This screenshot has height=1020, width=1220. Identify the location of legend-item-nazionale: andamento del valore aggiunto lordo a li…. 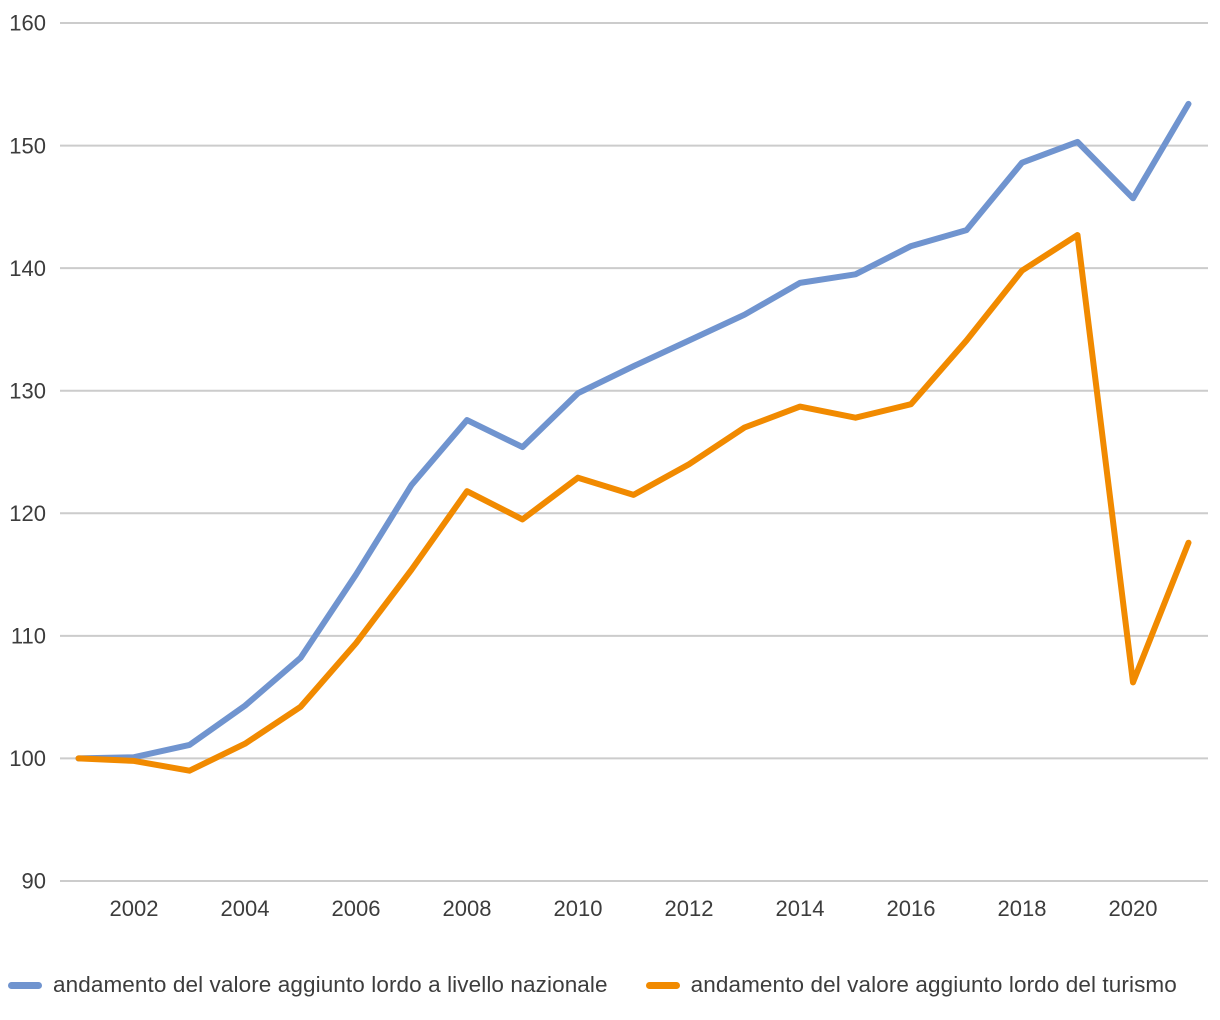
(308, 985).